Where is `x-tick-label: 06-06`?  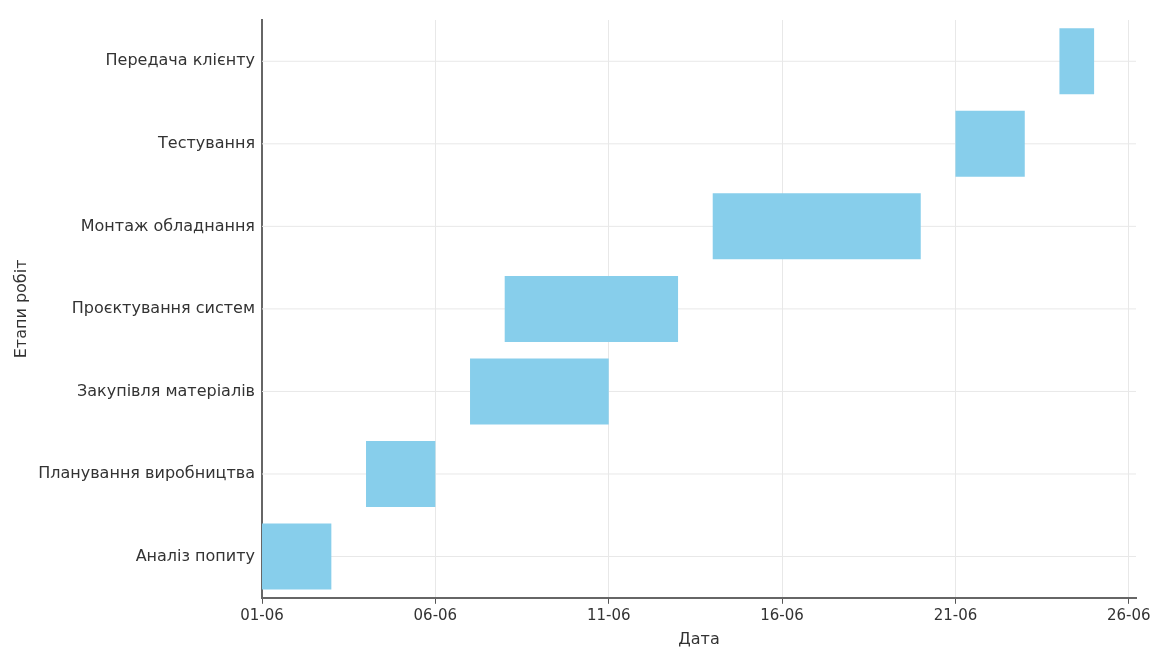
x-tick-label: 06-06 is located at coordinates (435, 614).